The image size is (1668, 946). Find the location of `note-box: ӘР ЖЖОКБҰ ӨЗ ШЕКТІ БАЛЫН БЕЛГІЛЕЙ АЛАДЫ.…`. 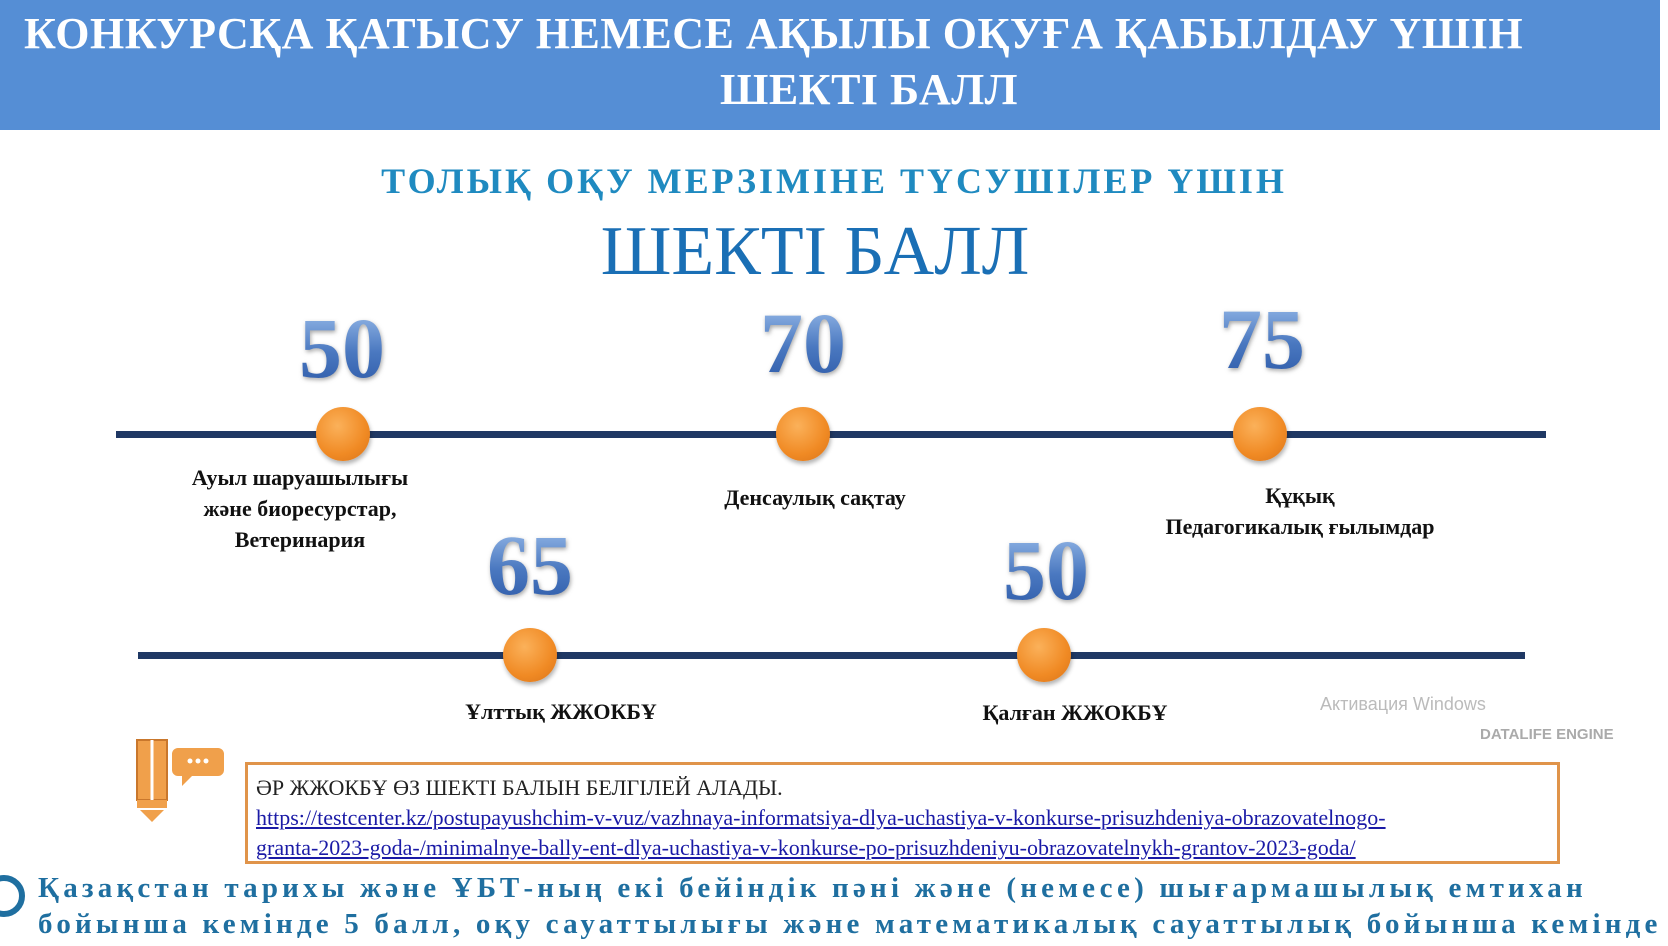

note-box: ӘР ЖЖОКБҰ ӨЗ ШЕКТІ БАЛЫН БЕЛГІЛЕЙ АЛАДЫ.… is located at coordinates (902, 813).